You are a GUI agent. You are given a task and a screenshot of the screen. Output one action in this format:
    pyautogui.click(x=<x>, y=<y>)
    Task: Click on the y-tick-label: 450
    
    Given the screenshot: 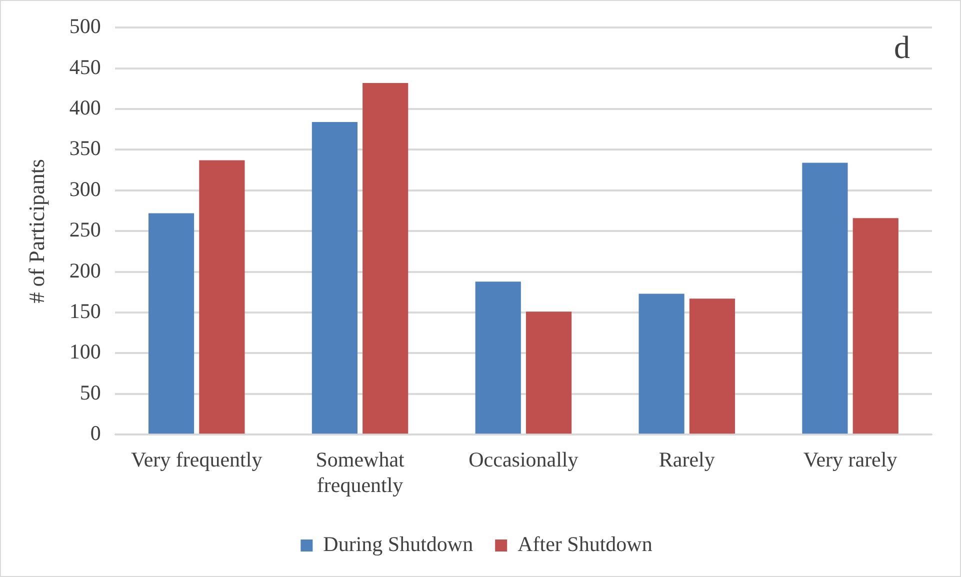 What is the action you would take?
    pyautogui.click(x=85, y=66)
    